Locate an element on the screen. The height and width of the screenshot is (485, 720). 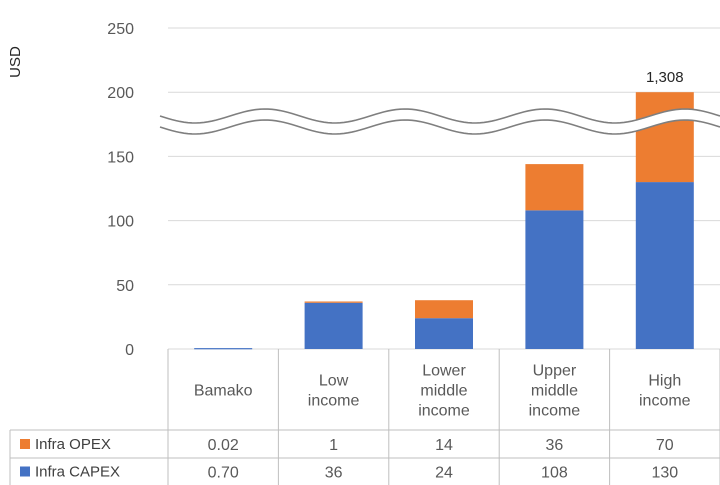
break-line-bottom is located at coordinates (439, 127).